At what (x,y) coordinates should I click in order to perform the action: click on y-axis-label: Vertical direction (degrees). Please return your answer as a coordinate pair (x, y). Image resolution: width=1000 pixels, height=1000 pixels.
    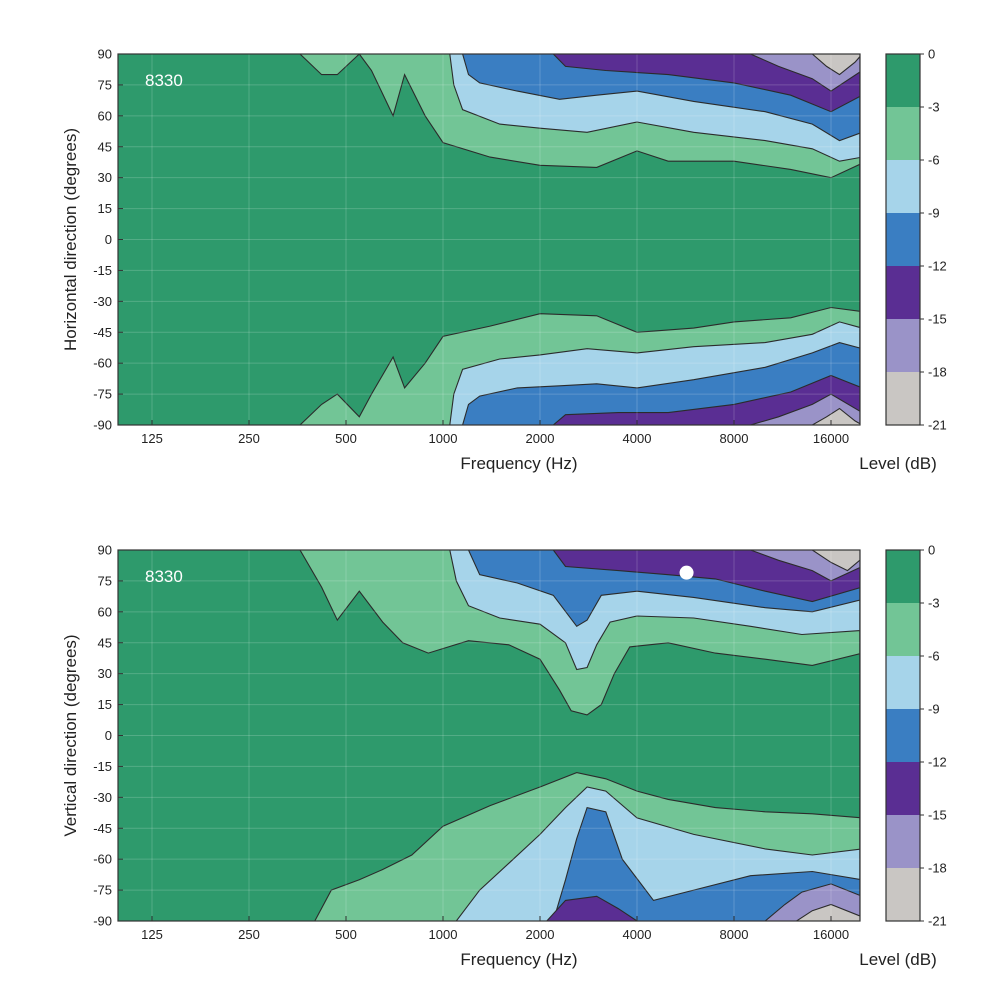
    Looking at the image, I should click on (70, 735).